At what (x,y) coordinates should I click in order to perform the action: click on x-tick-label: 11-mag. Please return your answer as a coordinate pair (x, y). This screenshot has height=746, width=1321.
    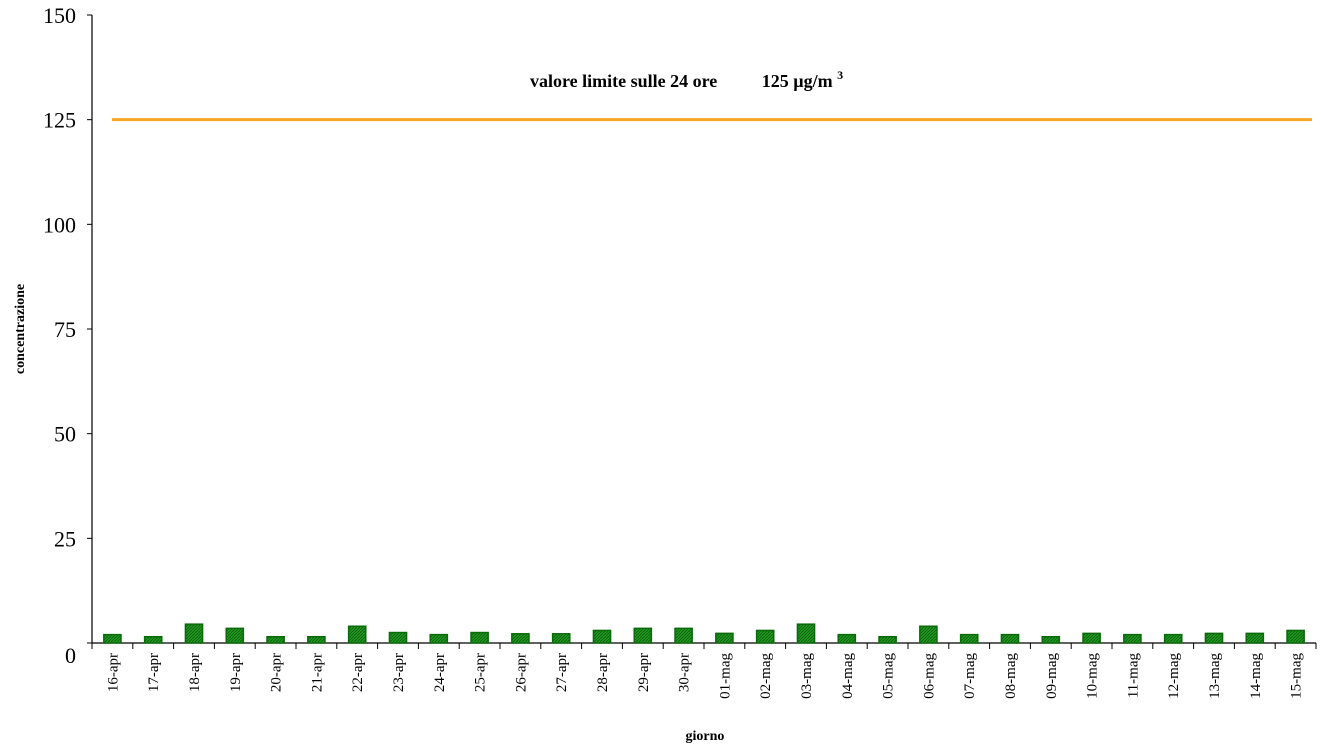
    Looking at the image, I should click on (1133, 676).